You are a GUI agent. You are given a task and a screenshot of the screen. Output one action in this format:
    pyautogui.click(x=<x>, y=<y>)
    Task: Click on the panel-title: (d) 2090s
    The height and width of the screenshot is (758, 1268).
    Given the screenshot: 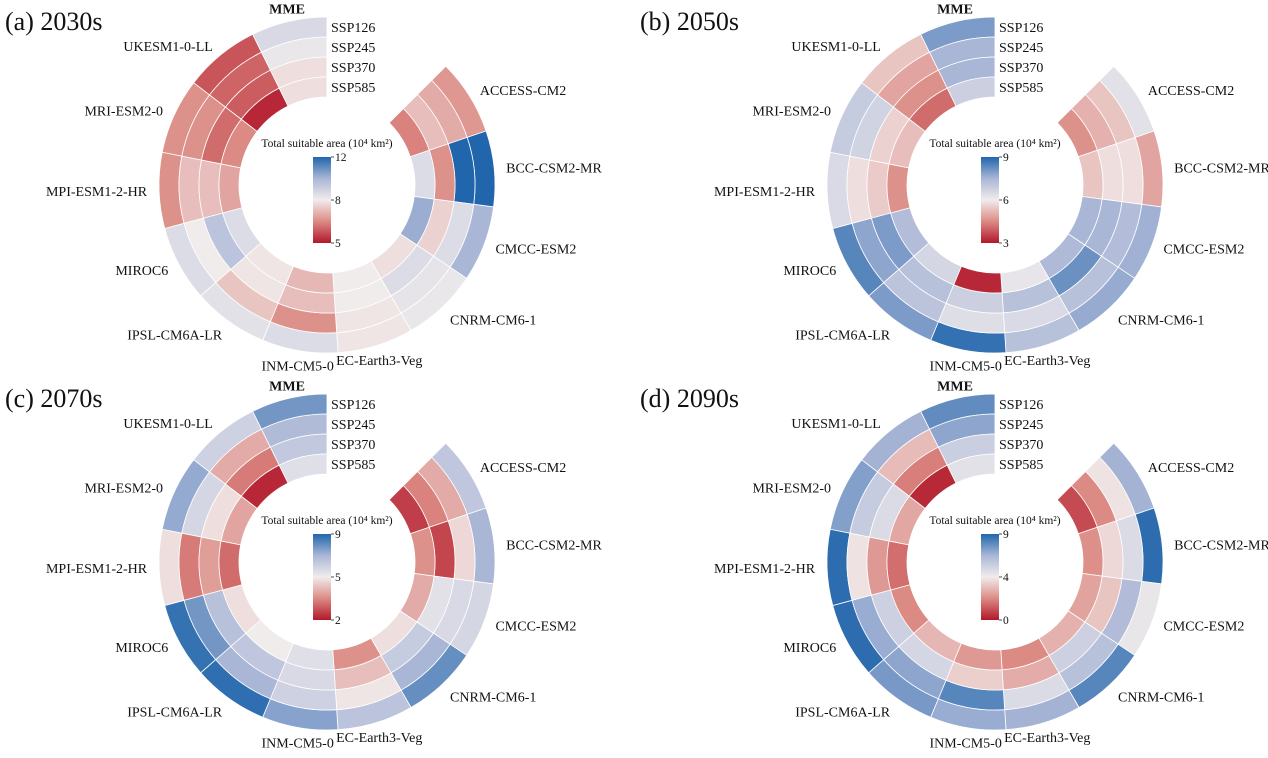 What is the action you would take?
    pyautogui.click(x=689, y=398)
    